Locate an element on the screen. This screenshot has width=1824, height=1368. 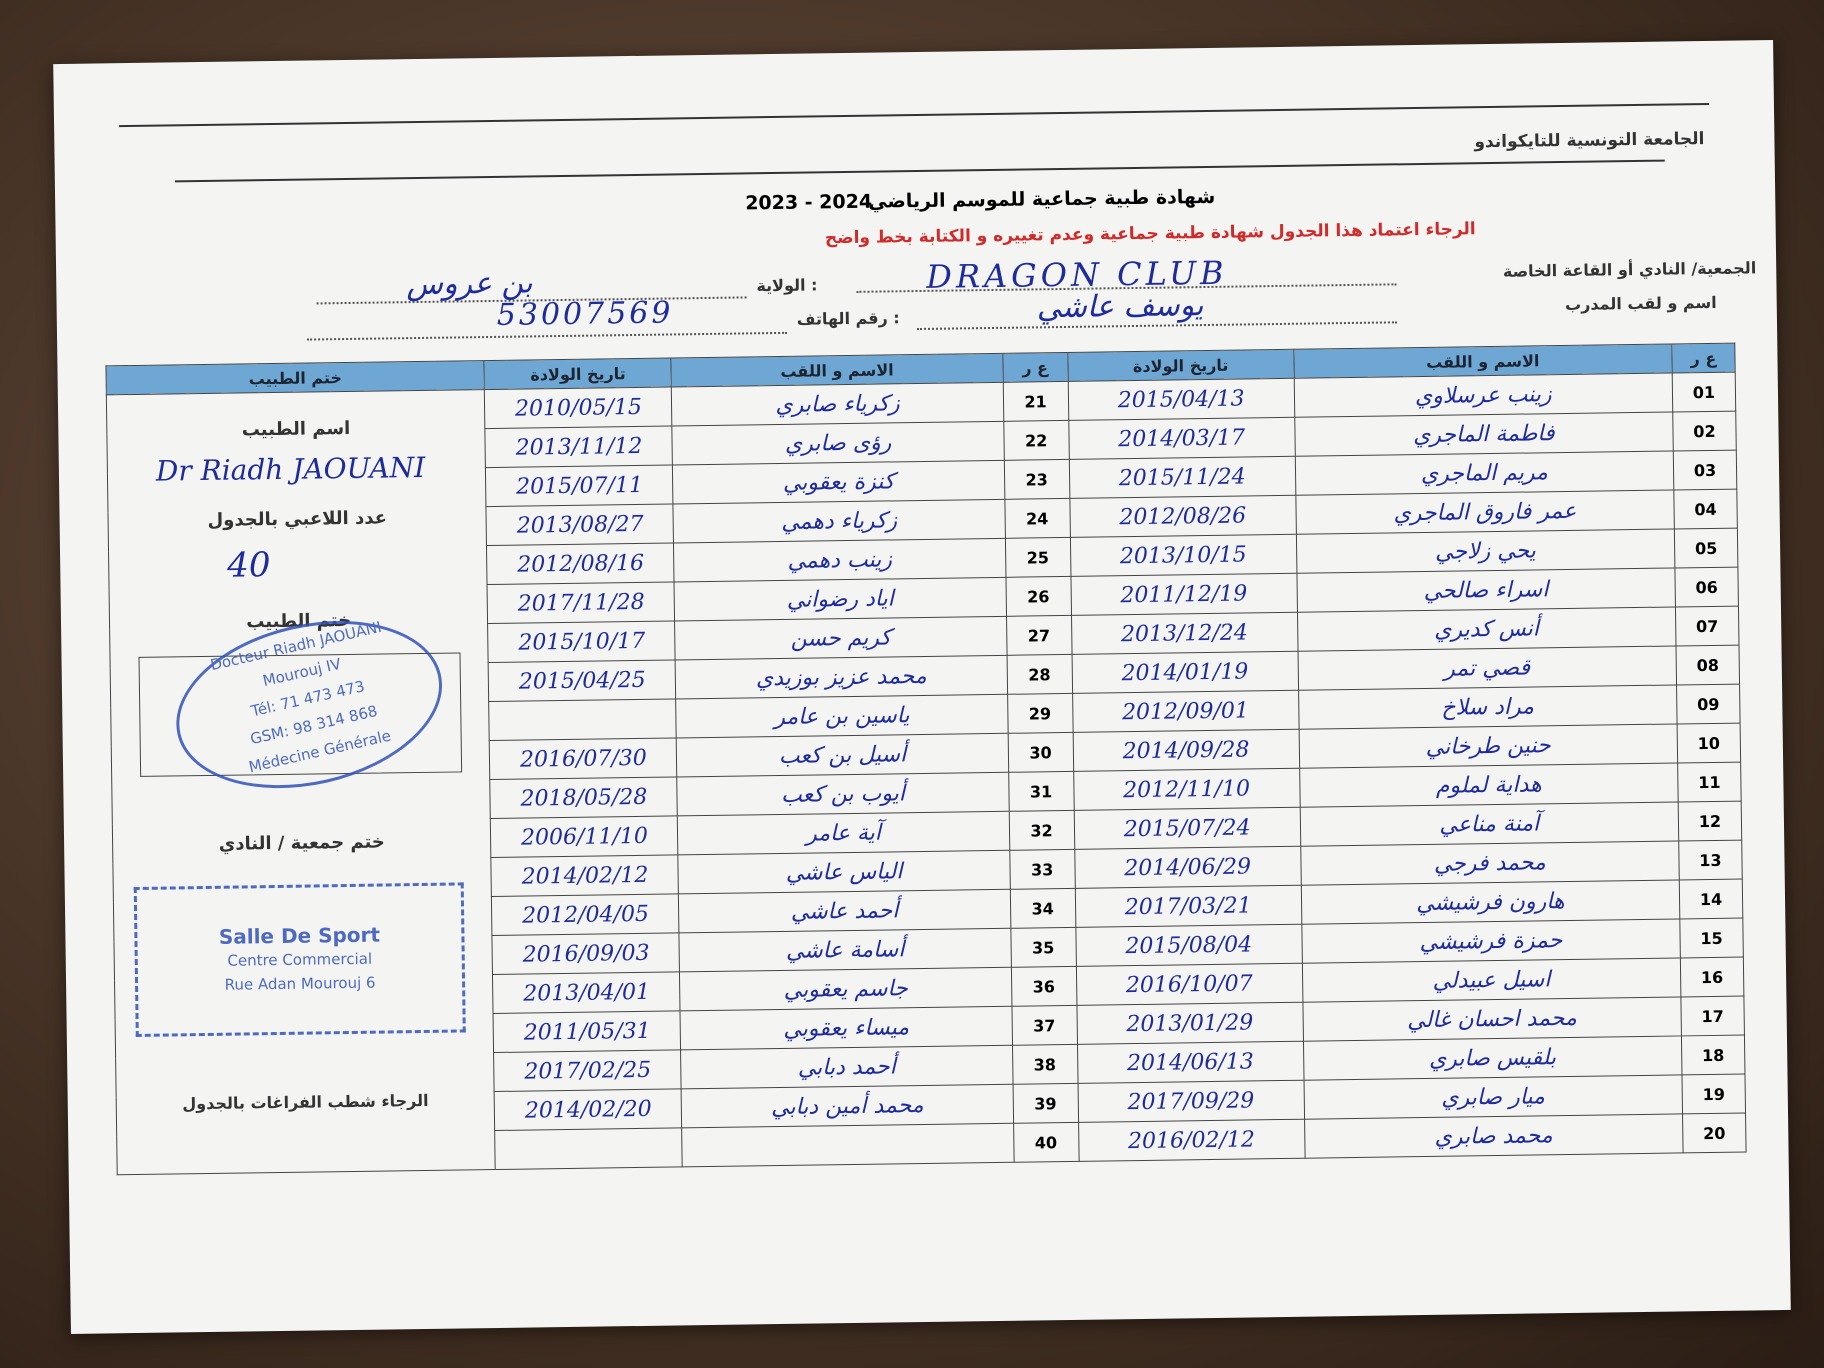
player-name: اياد رضواني is located at coordinates (840, 599).